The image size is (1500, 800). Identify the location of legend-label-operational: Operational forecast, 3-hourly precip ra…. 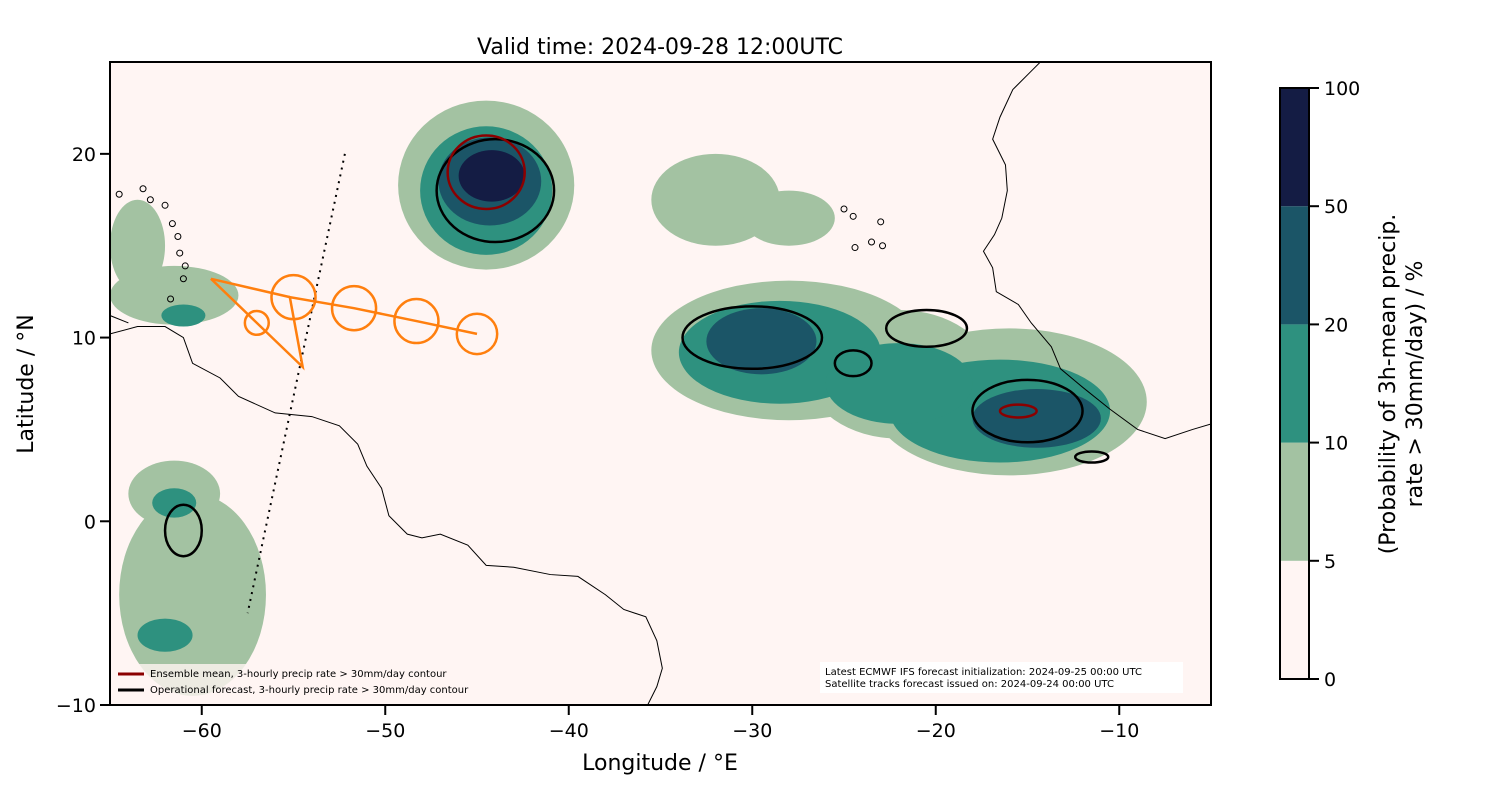
(309, 690).